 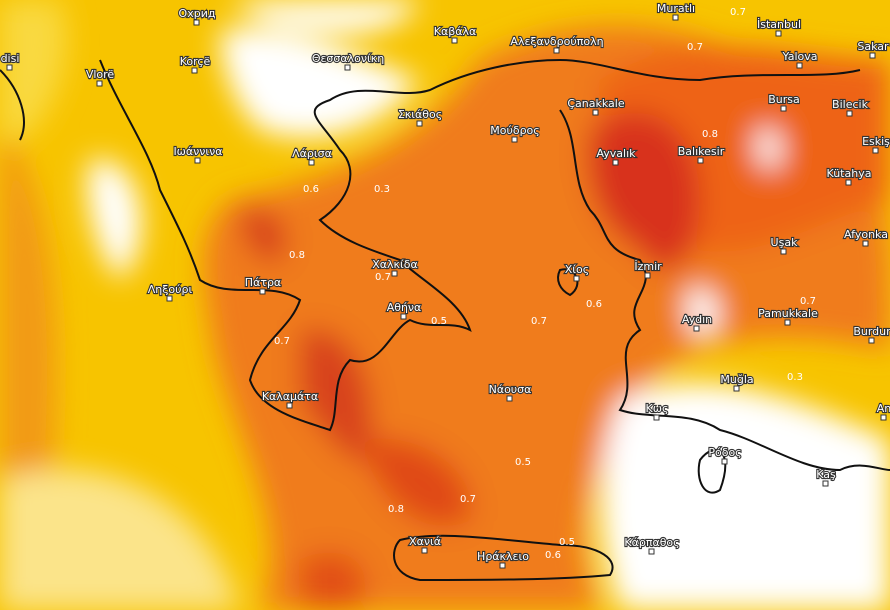 What do you see at coordinates (850, 104) in the screenshot?
I see `city-label: Bilecik` at bounding box center [850, 104].